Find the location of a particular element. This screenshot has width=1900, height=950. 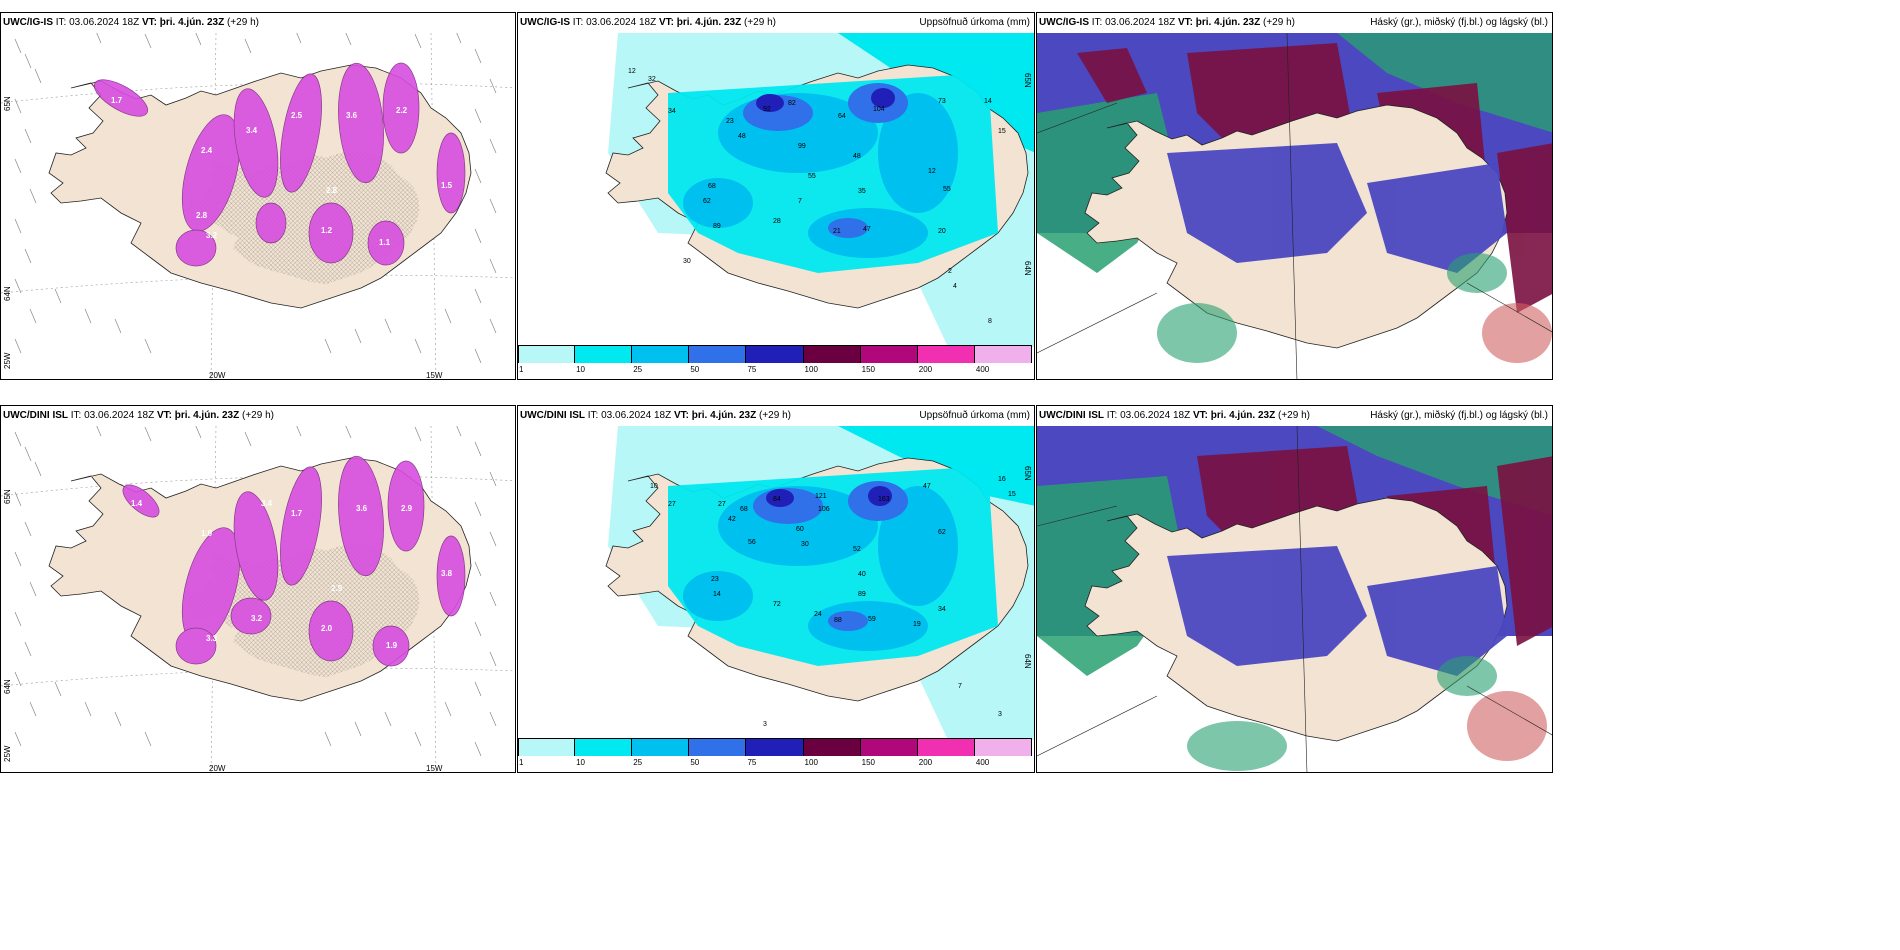

lat-label-64-right: 64N is located at coordinates (1027, 661).